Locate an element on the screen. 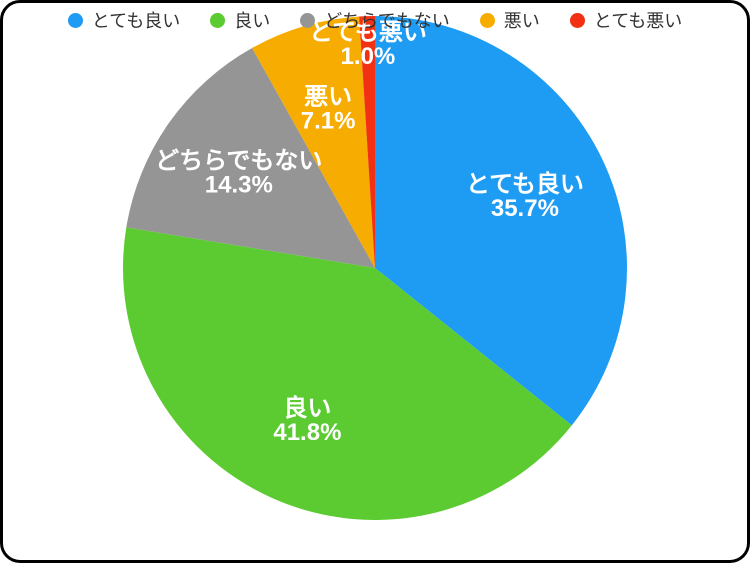 The width and height of the screenshot is (750, 563). legend-item-4: とても悪い is located at coordinates (626, 20).